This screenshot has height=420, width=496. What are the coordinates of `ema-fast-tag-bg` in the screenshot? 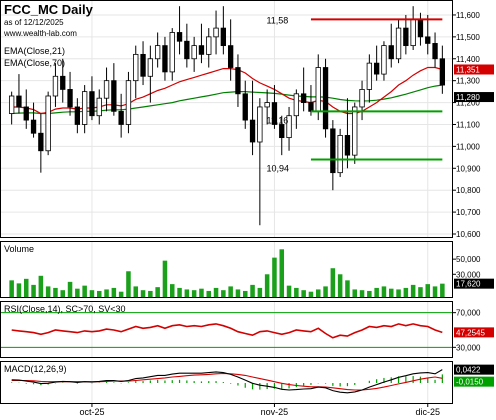 It's located at (474, 69).